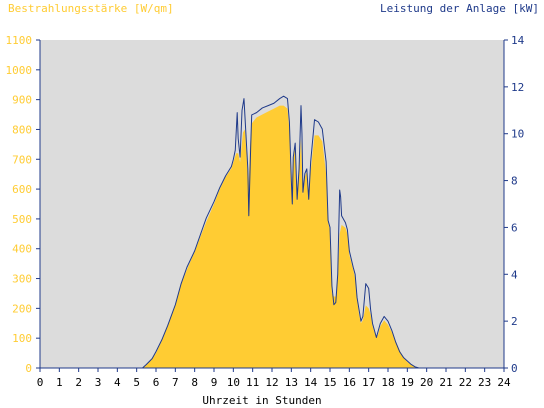 The width and height of the screenshot is (544, 408). What do you see at coordinates (22, 129) in the screenshot?
I see `y-left-tick-label: 800` at bounding box center [22, 129].